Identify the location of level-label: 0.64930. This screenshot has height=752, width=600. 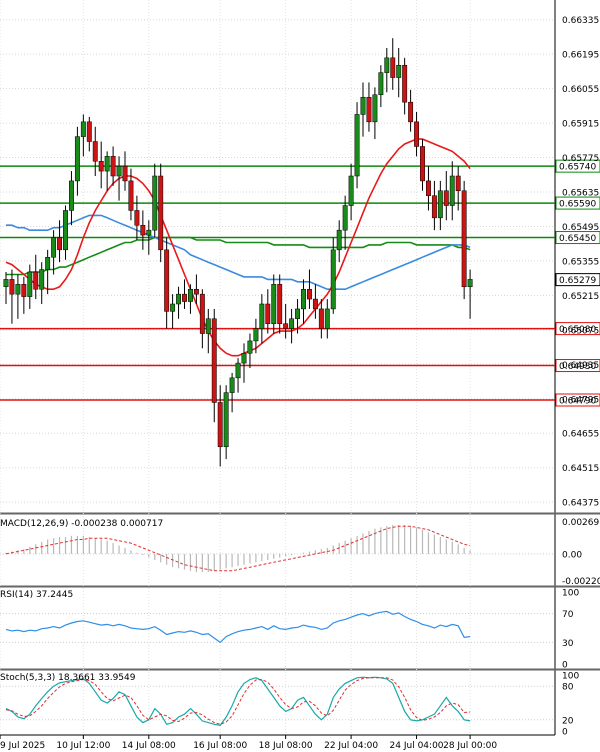
(577, 367).